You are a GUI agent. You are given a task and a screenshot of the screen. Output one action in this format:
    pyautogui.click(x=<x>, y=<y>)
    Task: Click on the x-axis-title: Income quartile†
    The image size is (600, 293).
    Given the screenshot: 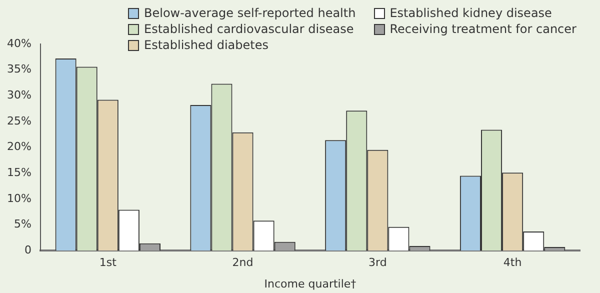 What is the action you would take?
    pyautogui.click(x=310, y=283)
    